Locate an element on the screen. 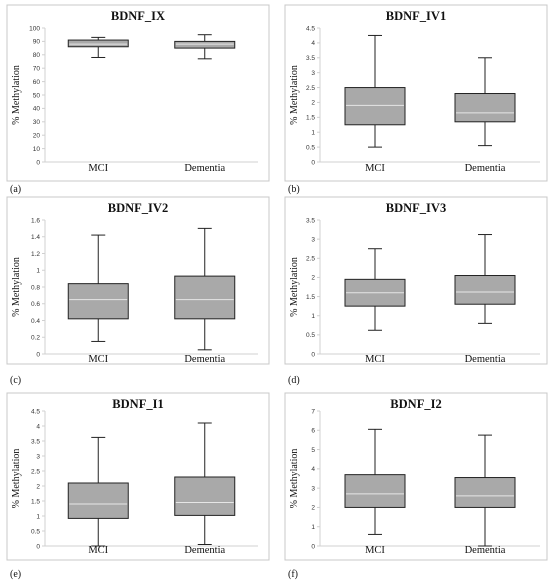 The image size is (550, 586). panel-label: (f) is located at coordinates (293, 574).